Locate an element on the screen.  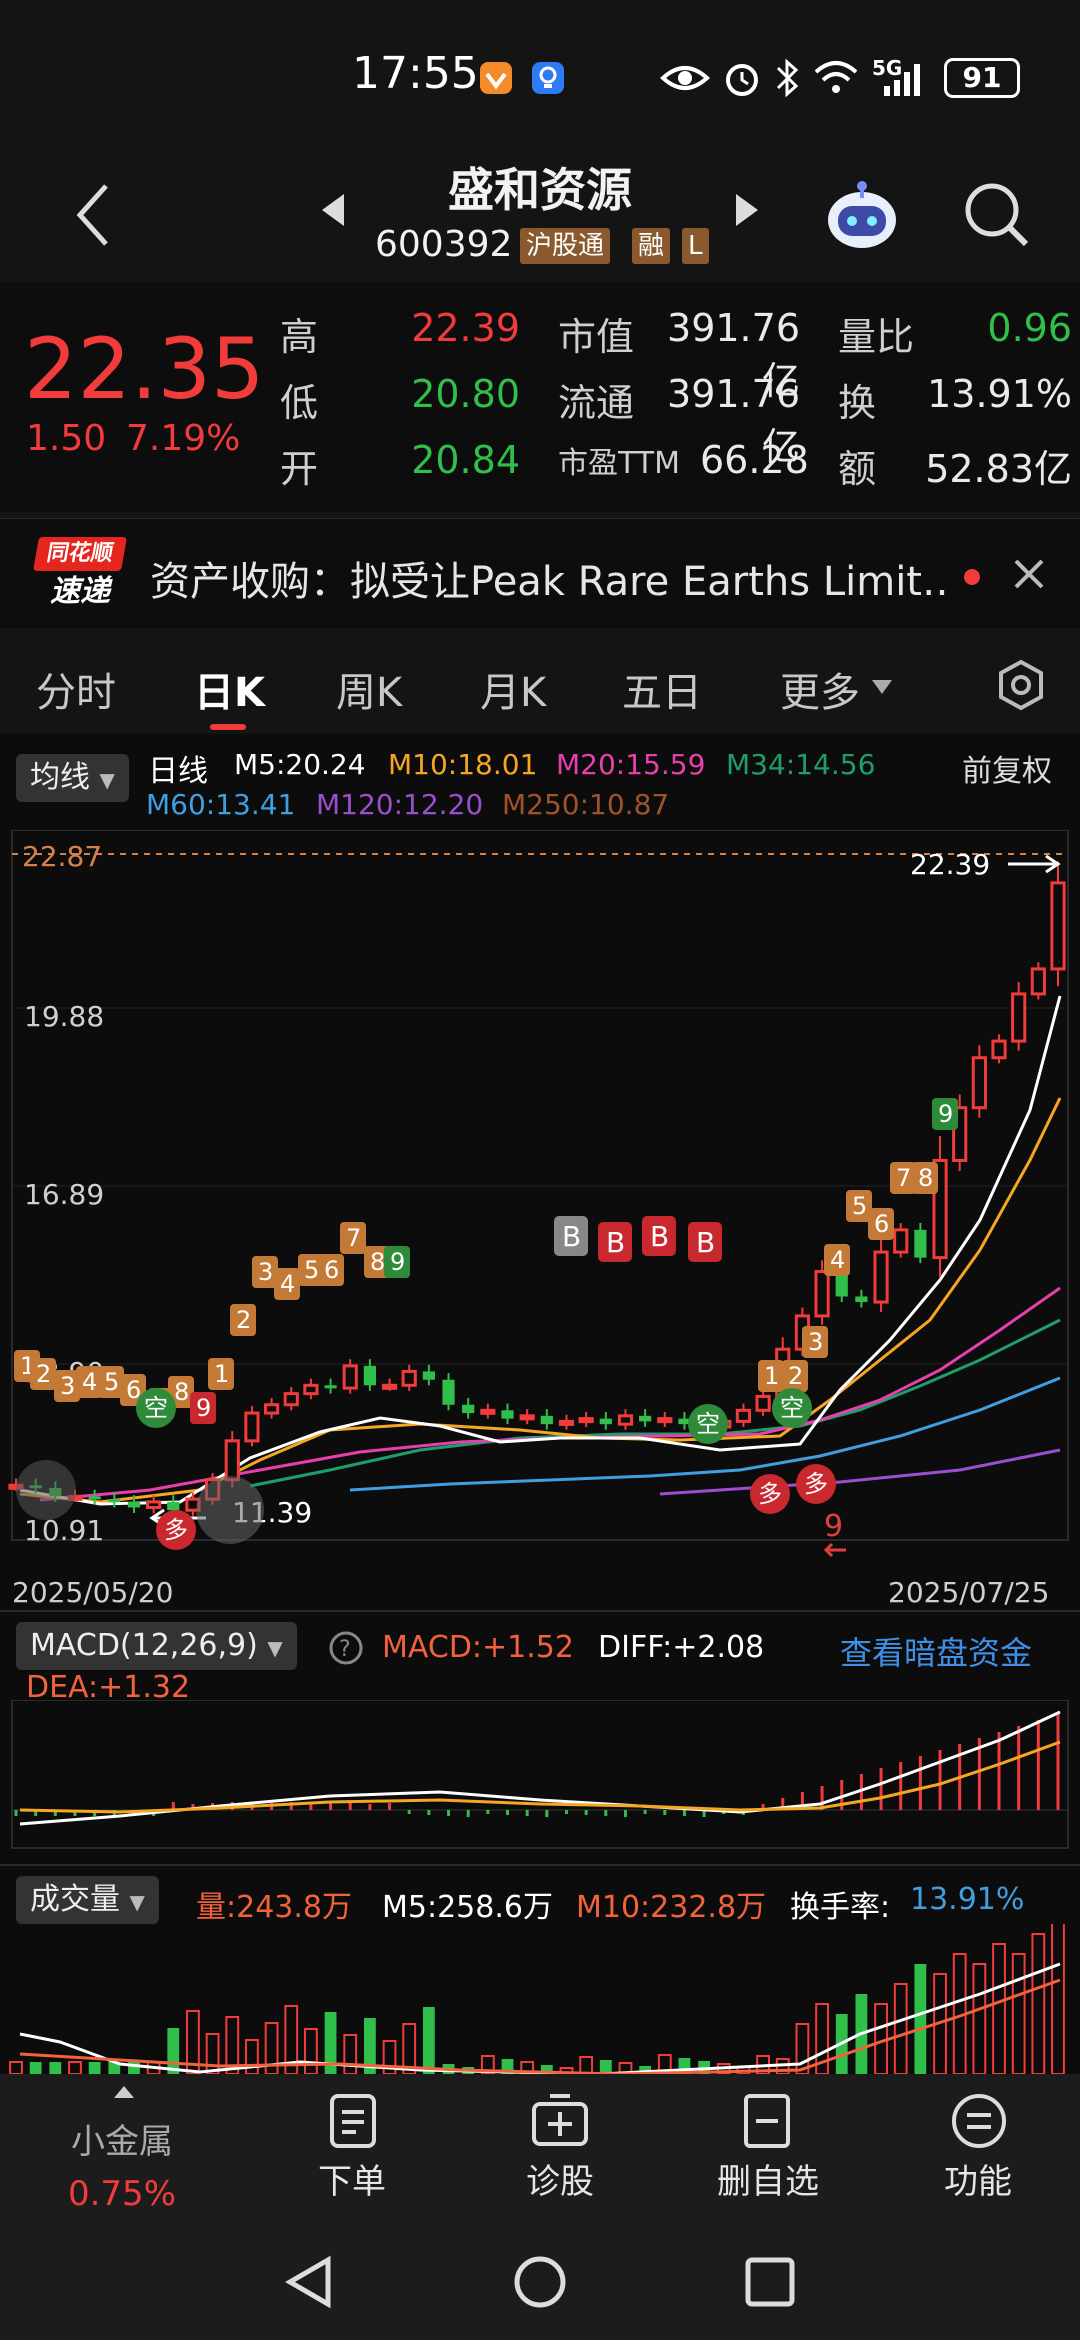
sector-name: 小金属 is located at coordinates (122, 2142).